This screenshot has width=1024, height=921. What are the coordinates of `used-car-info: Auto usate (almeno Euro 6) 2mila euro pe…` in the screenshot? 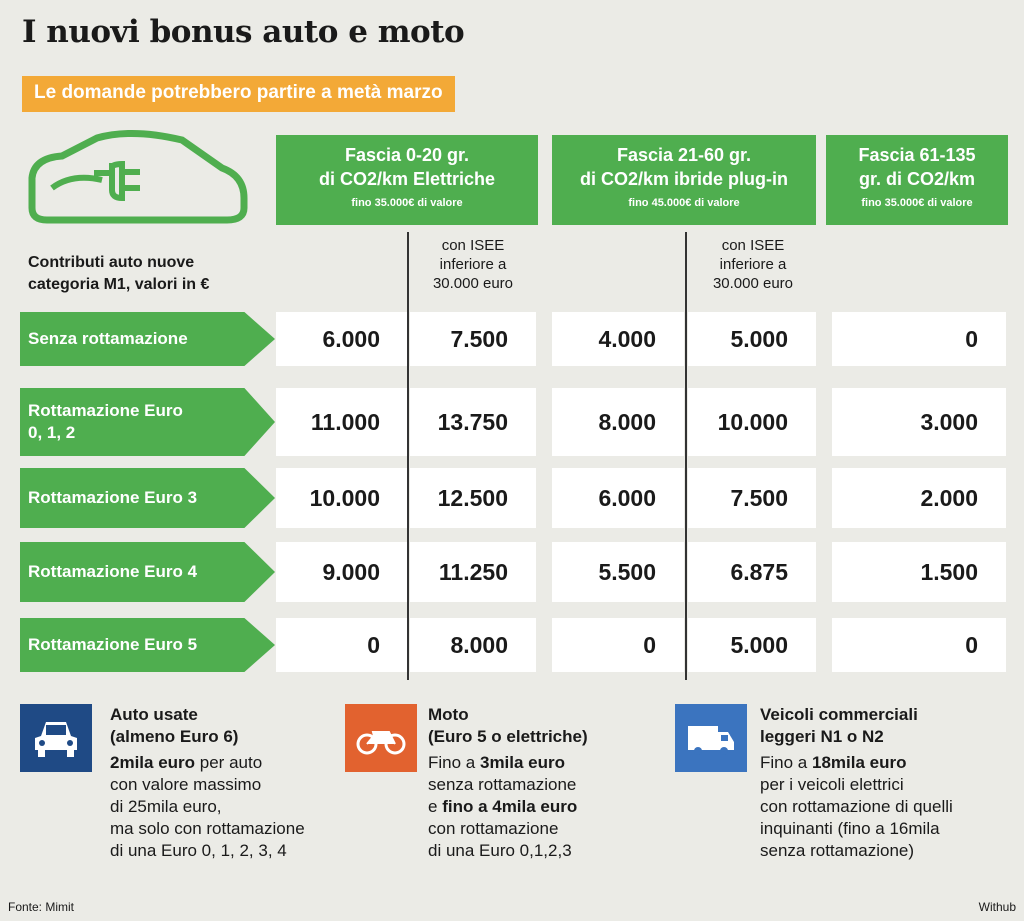 It's located at (207, 783).